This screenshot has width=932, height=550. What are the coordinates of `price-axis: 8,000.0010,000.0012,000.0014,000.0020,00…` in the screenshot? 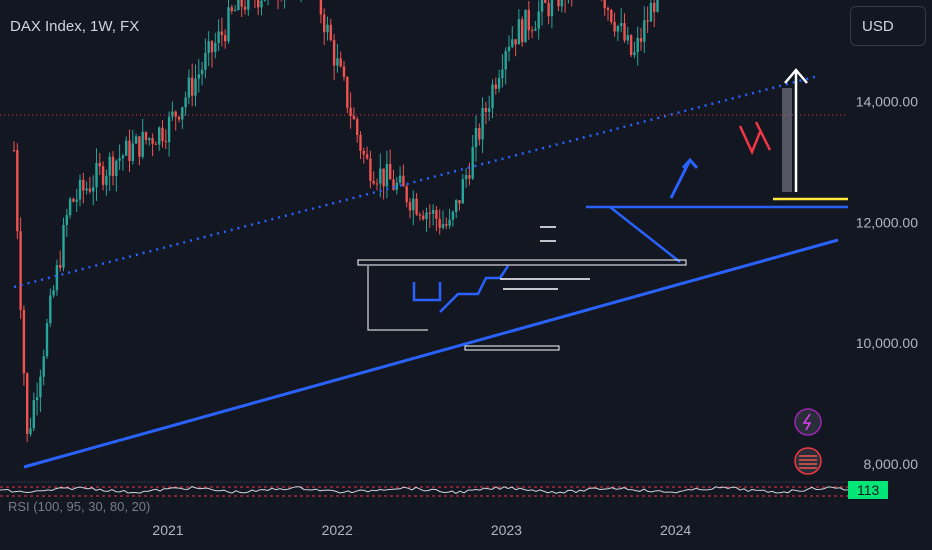 It's located at (887, 283).